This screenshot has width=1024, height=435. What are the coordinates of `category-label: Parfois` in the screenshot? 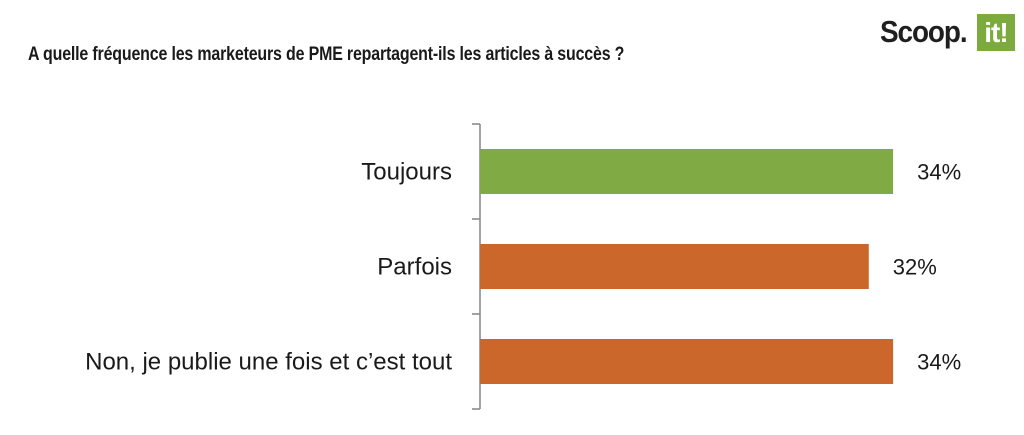 It's located at (414, 267).